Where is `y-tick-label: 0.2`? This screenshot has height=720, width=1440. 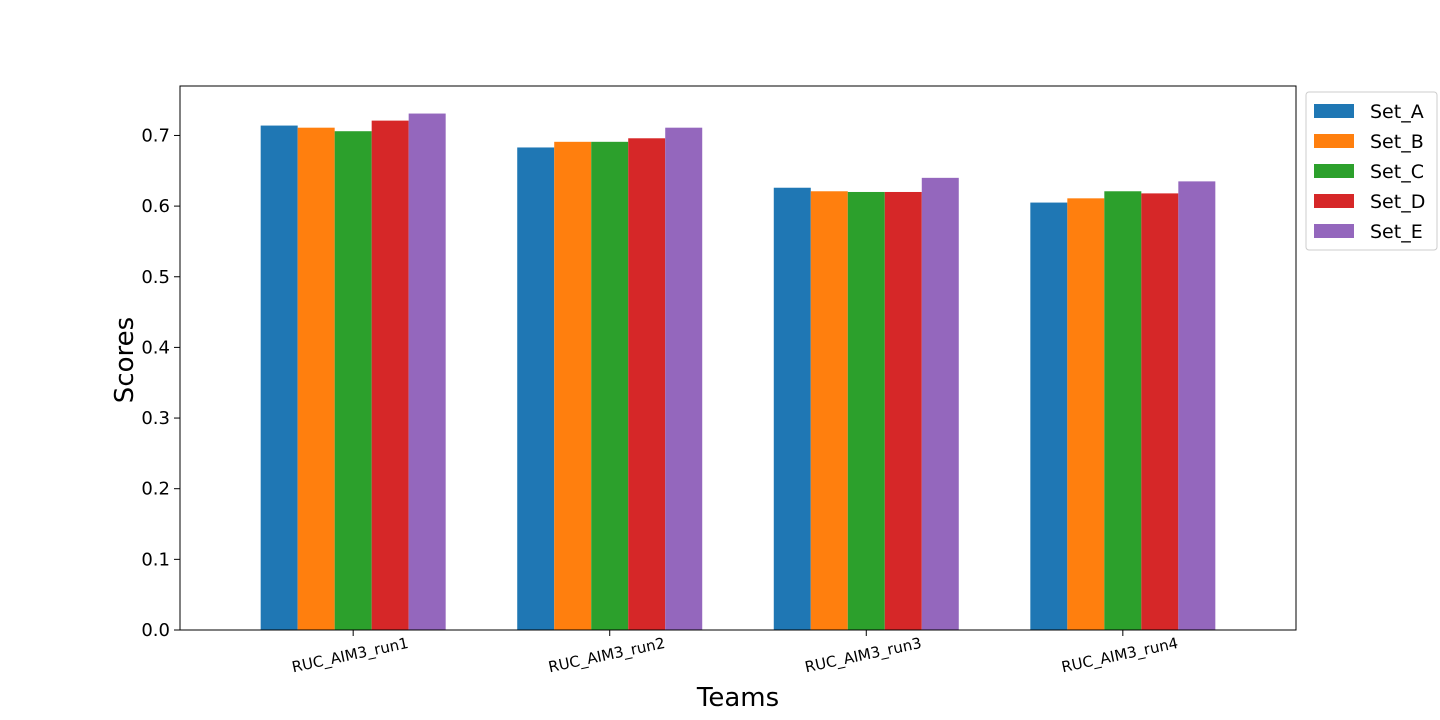 y-tick-label: 0.2 is located at coordinates (155, 489).